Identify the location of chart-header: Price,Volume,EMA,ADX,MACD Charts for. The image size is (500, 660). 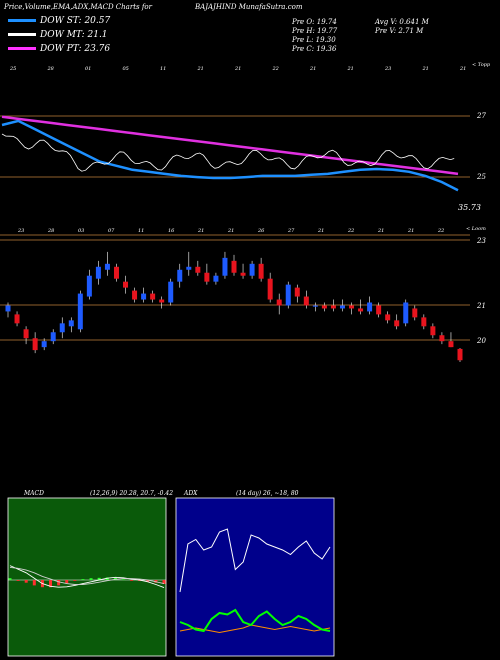
(78, 7).